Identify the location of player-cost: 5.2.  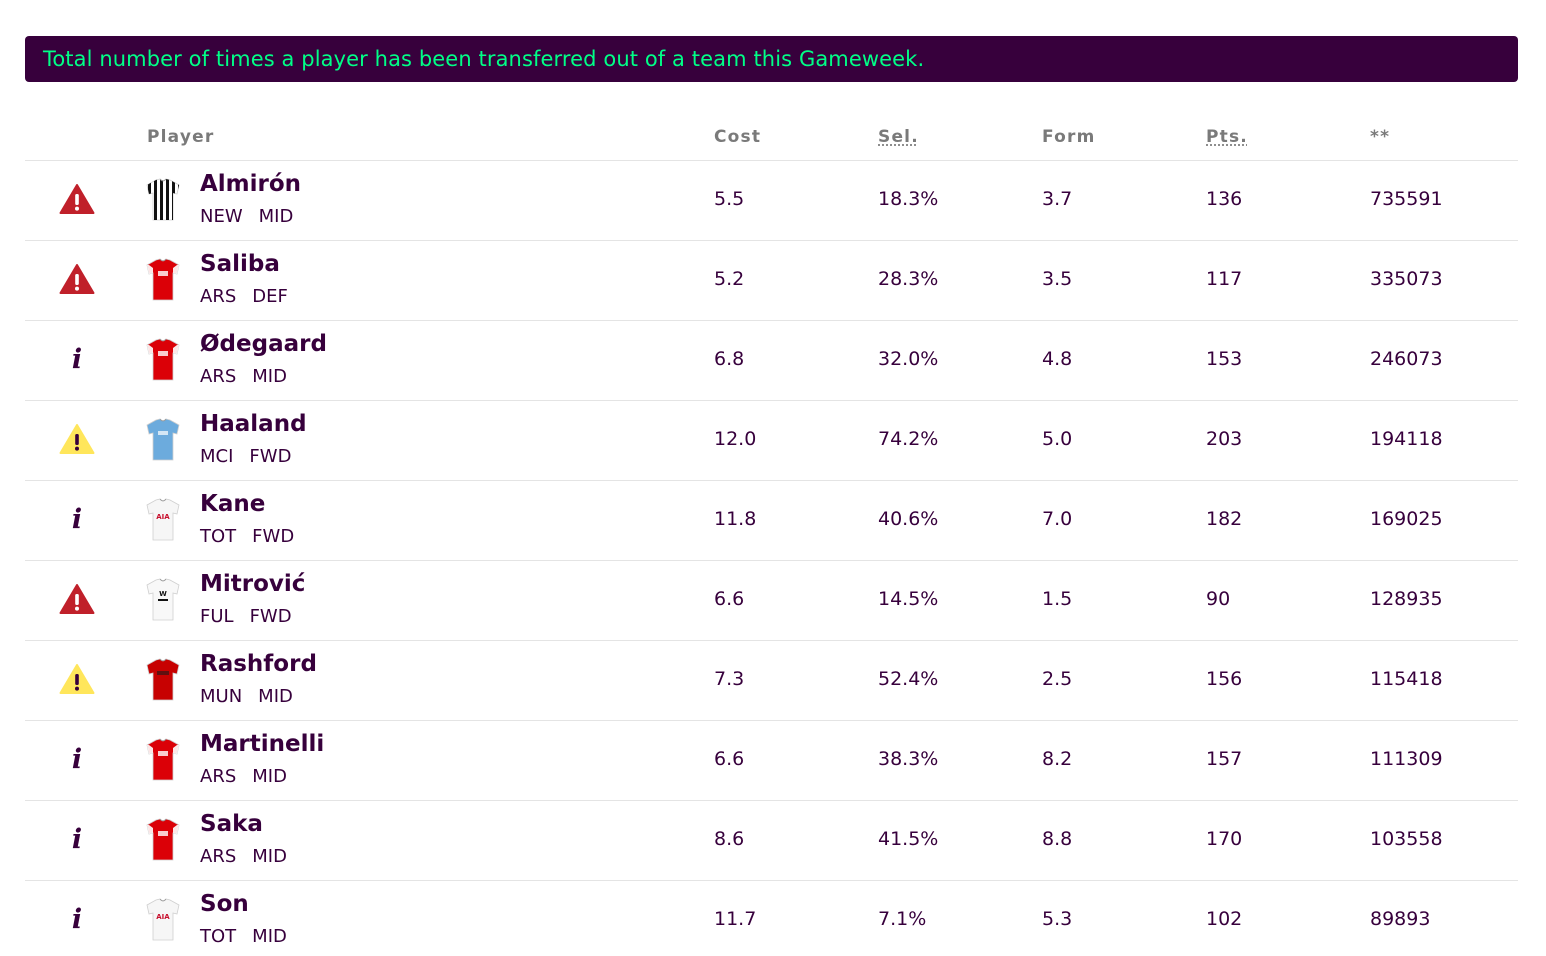
(729, 279).